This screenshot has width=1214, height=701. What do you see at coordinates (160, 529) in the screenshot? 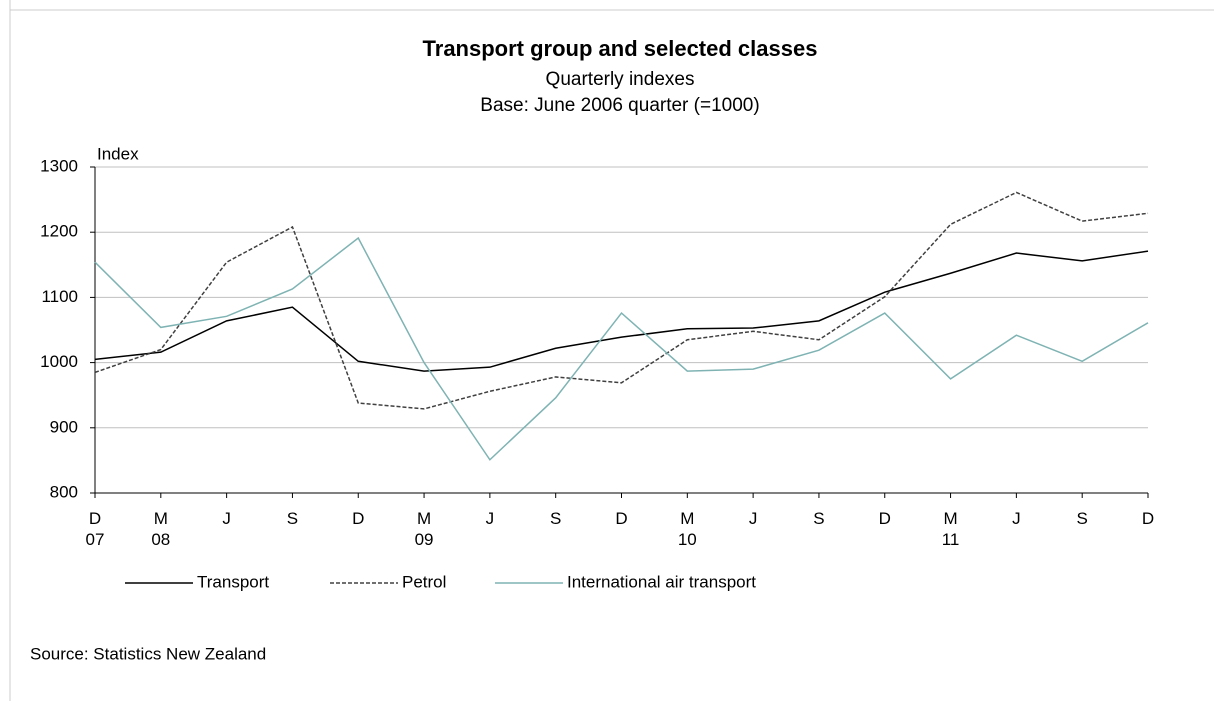
I see `x-tick-label: M 08` at bounding box center [160, 529].